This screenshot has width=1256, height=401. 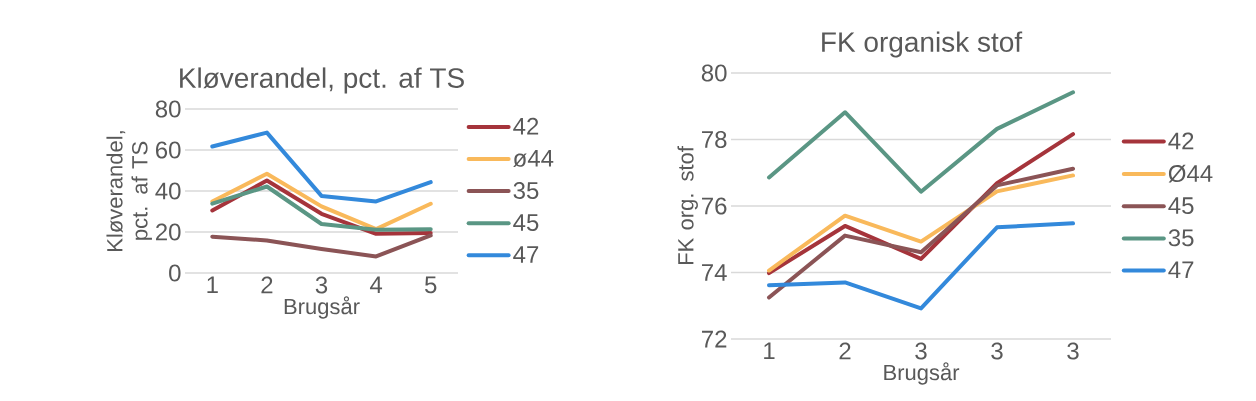 I want to click on y-tick-label: 72, so click(x=714, y=339).